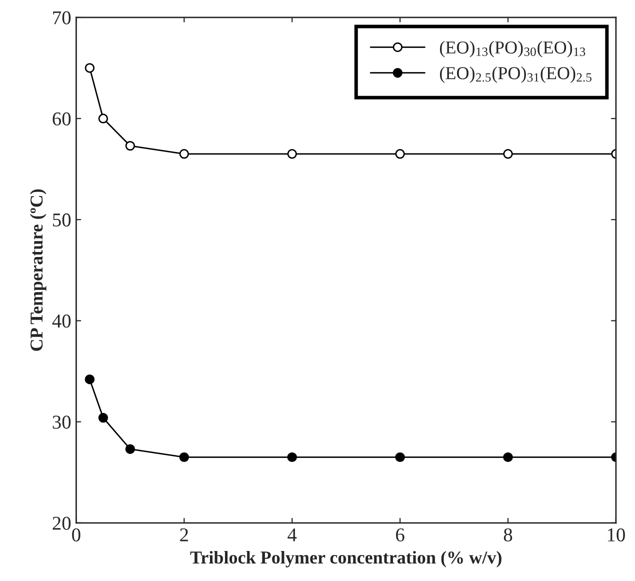  Describe the element at coordinates (61, 321) in the screenshot. I see `y-tick-label: 40` at that location.